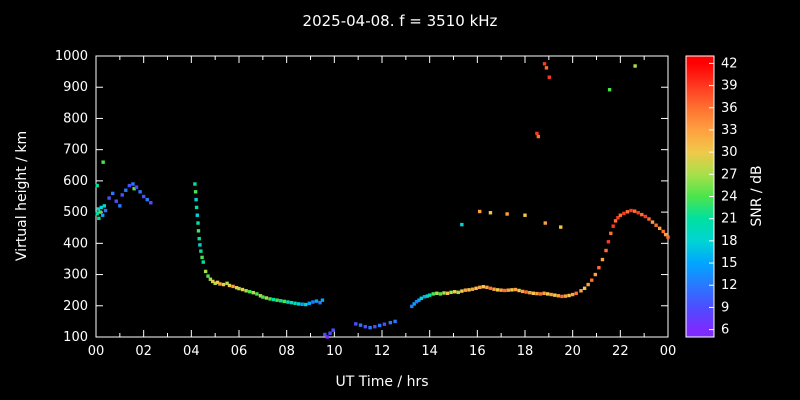 Image resolution: width=800 pixels, height=400 pixels. Describe the element at coordinates (400, 21) in the screenshot. I see `chart-title: 2025-04-08. f = 3510 kHz` at that location.